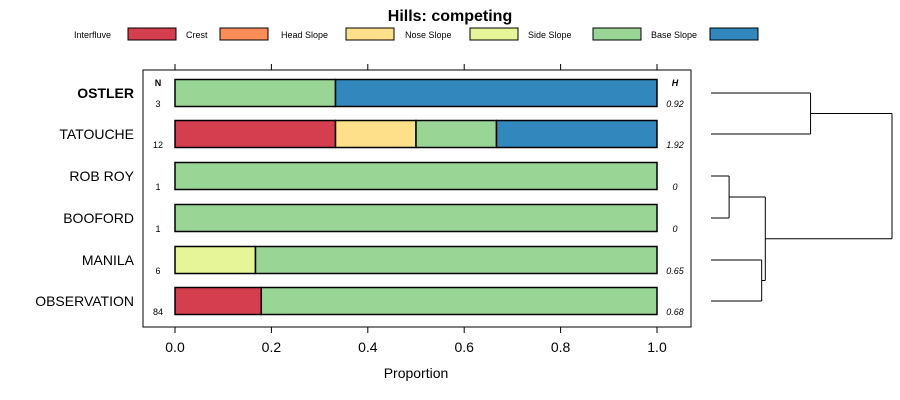 This screenshot has height=400, width=900. I want to click on bar-segment-observation-interfluve, so click(218, 301).